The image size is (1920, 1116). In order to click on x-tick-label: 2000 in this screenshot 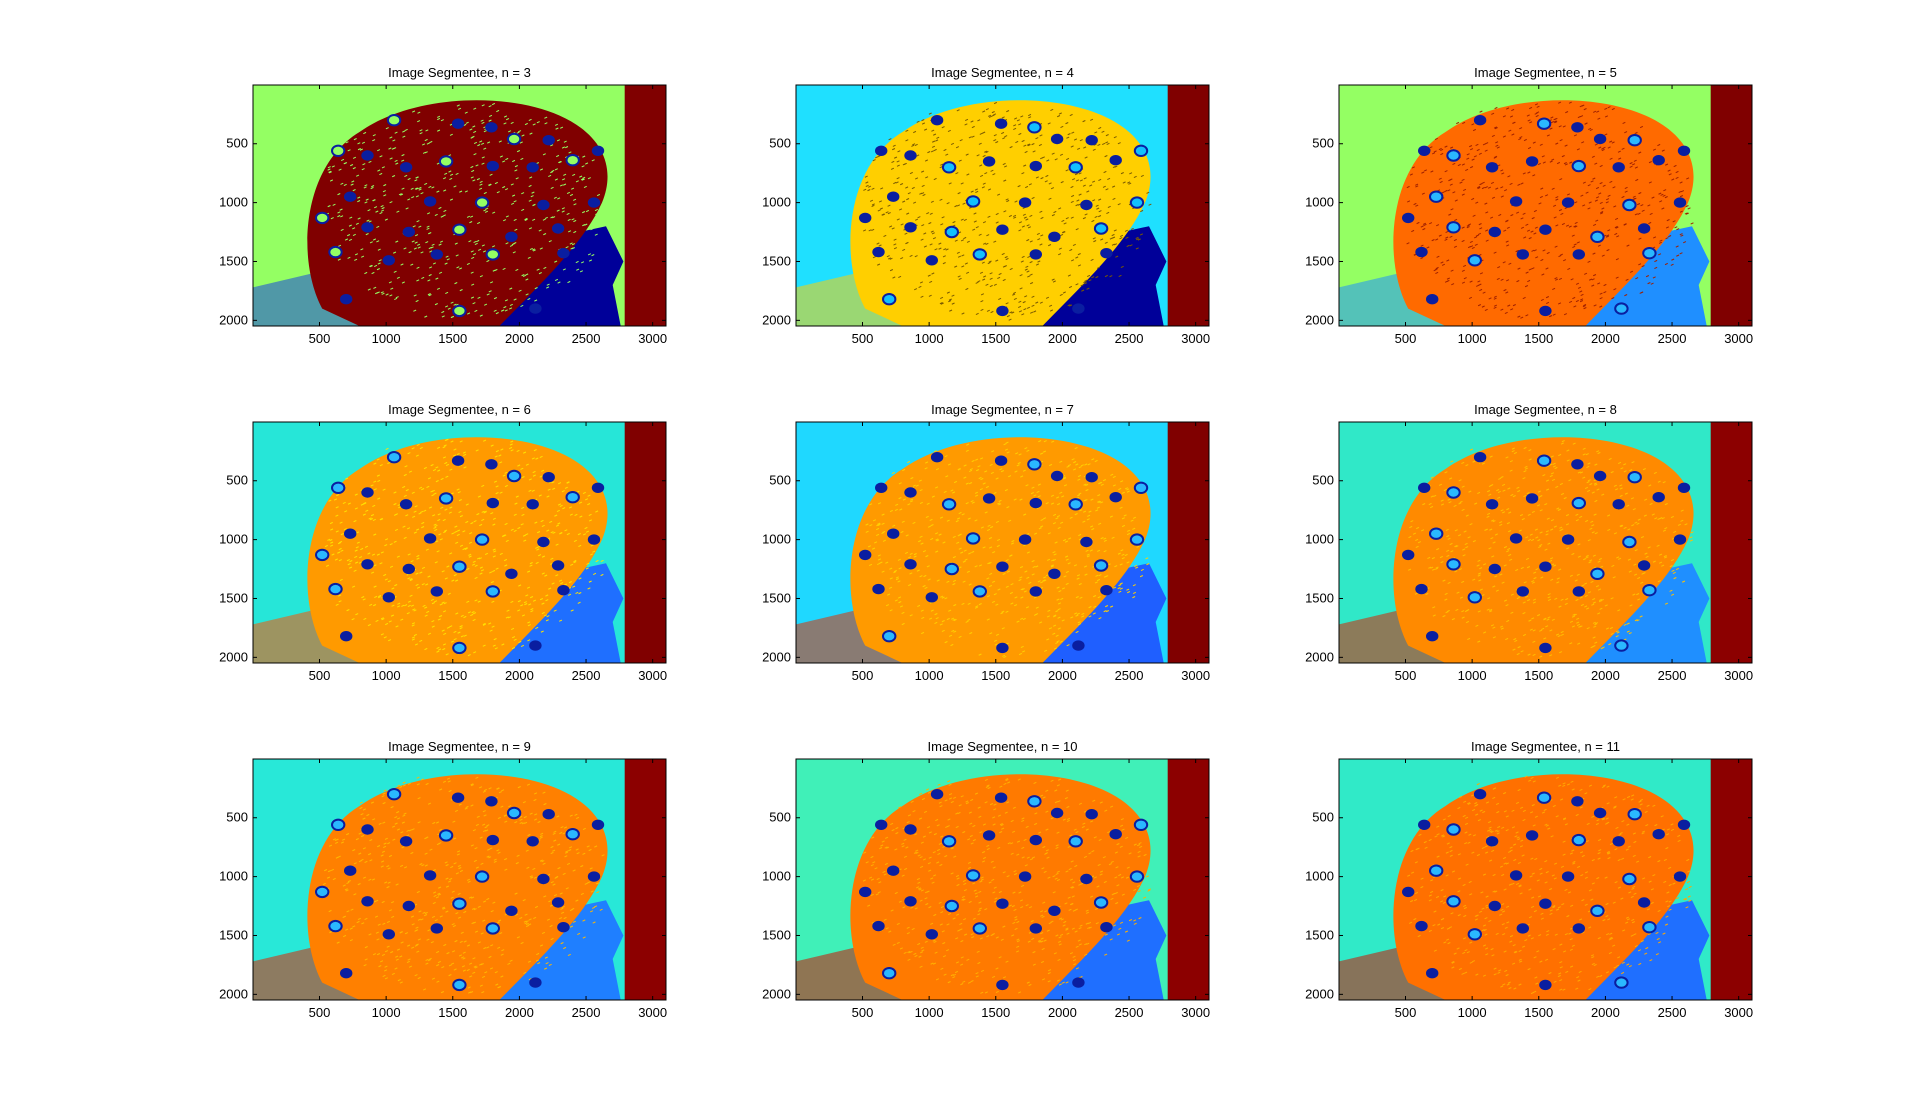, I will do `click(519, 675)`.